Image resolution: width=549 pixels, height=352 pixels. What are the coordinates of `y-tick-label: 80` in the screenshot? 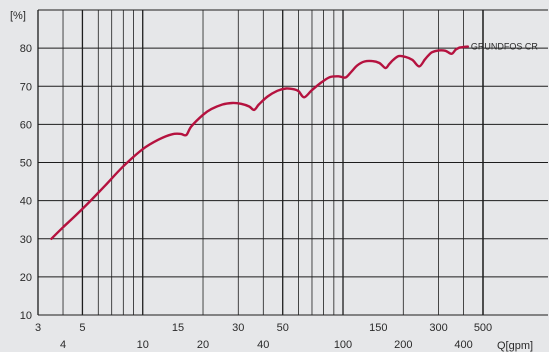 It's located at (26, 49).